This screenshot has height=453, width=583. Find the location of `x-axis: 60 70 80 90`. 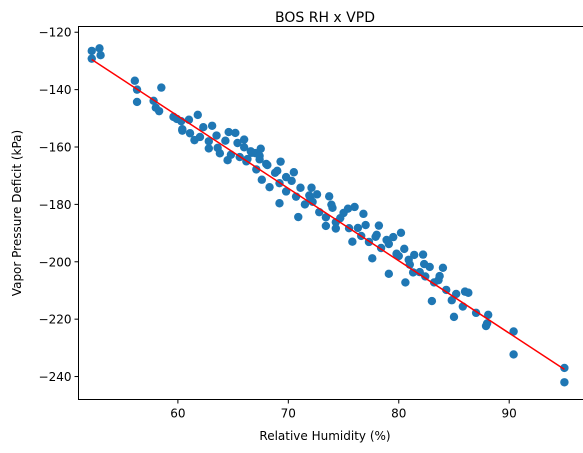

x-axis: 60 70 80 90 is located at coordinates (343, 410).